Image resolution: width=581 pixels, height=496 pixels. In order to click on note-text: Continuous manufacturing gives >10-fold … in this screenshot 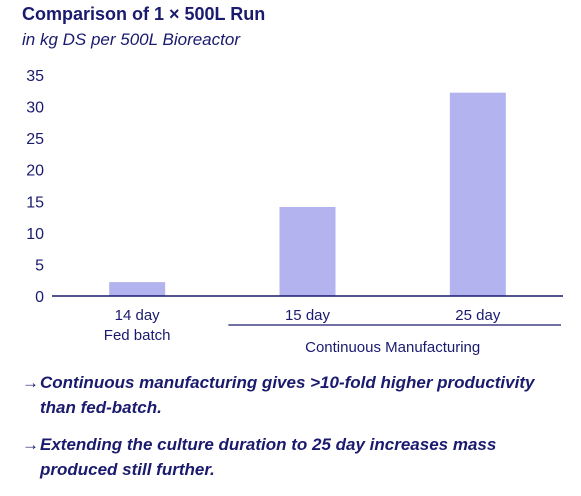, I will do `click(287, 395)`.